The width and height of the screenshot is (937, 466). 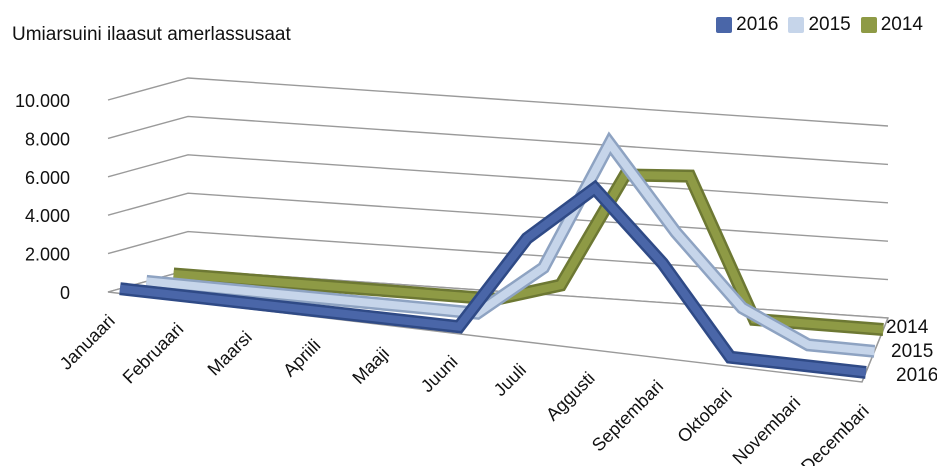 I want to click on legend-item-2014: 2014, so click(x=891, y=25).